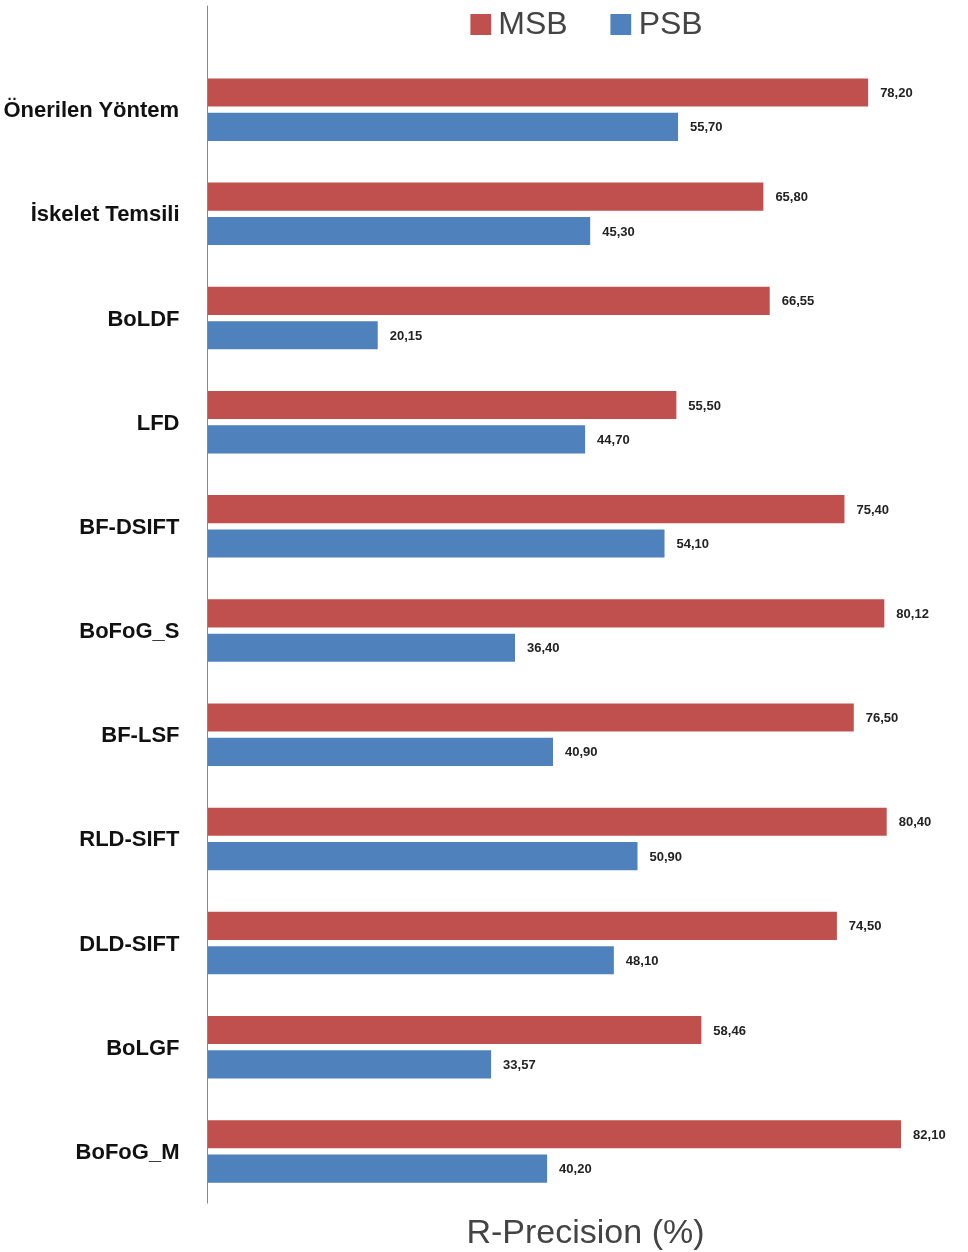 This screenshot has height=1252, width=968. I want to click on legend-label: PSB, so click(670, 23).